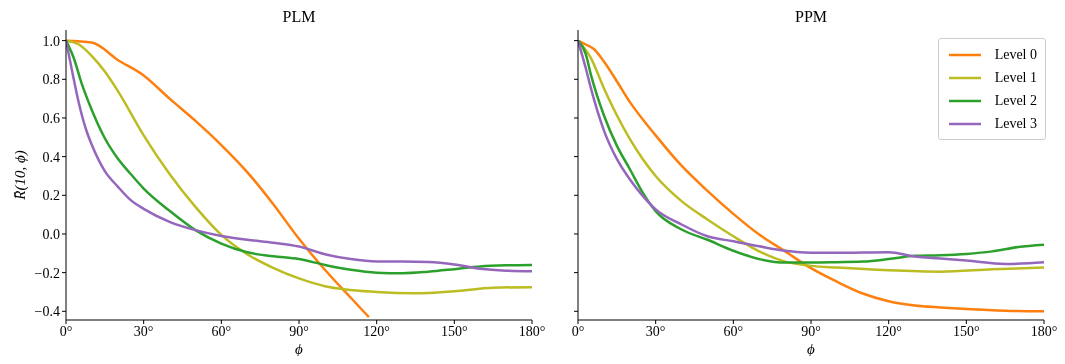  What do you see at coordinates (21, 175) in the screenshot?
I see `y-axis-title: R̄(10, ϕ)` at bounding box center [21, 175].